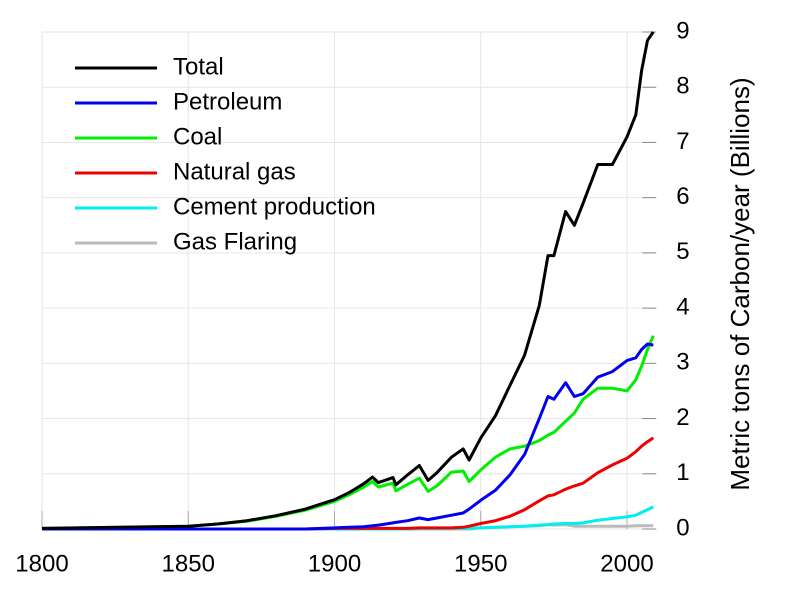 The width and height of the screenshot is (800, 600). I want to click on y-tick-label: 0, so click(682, 527).